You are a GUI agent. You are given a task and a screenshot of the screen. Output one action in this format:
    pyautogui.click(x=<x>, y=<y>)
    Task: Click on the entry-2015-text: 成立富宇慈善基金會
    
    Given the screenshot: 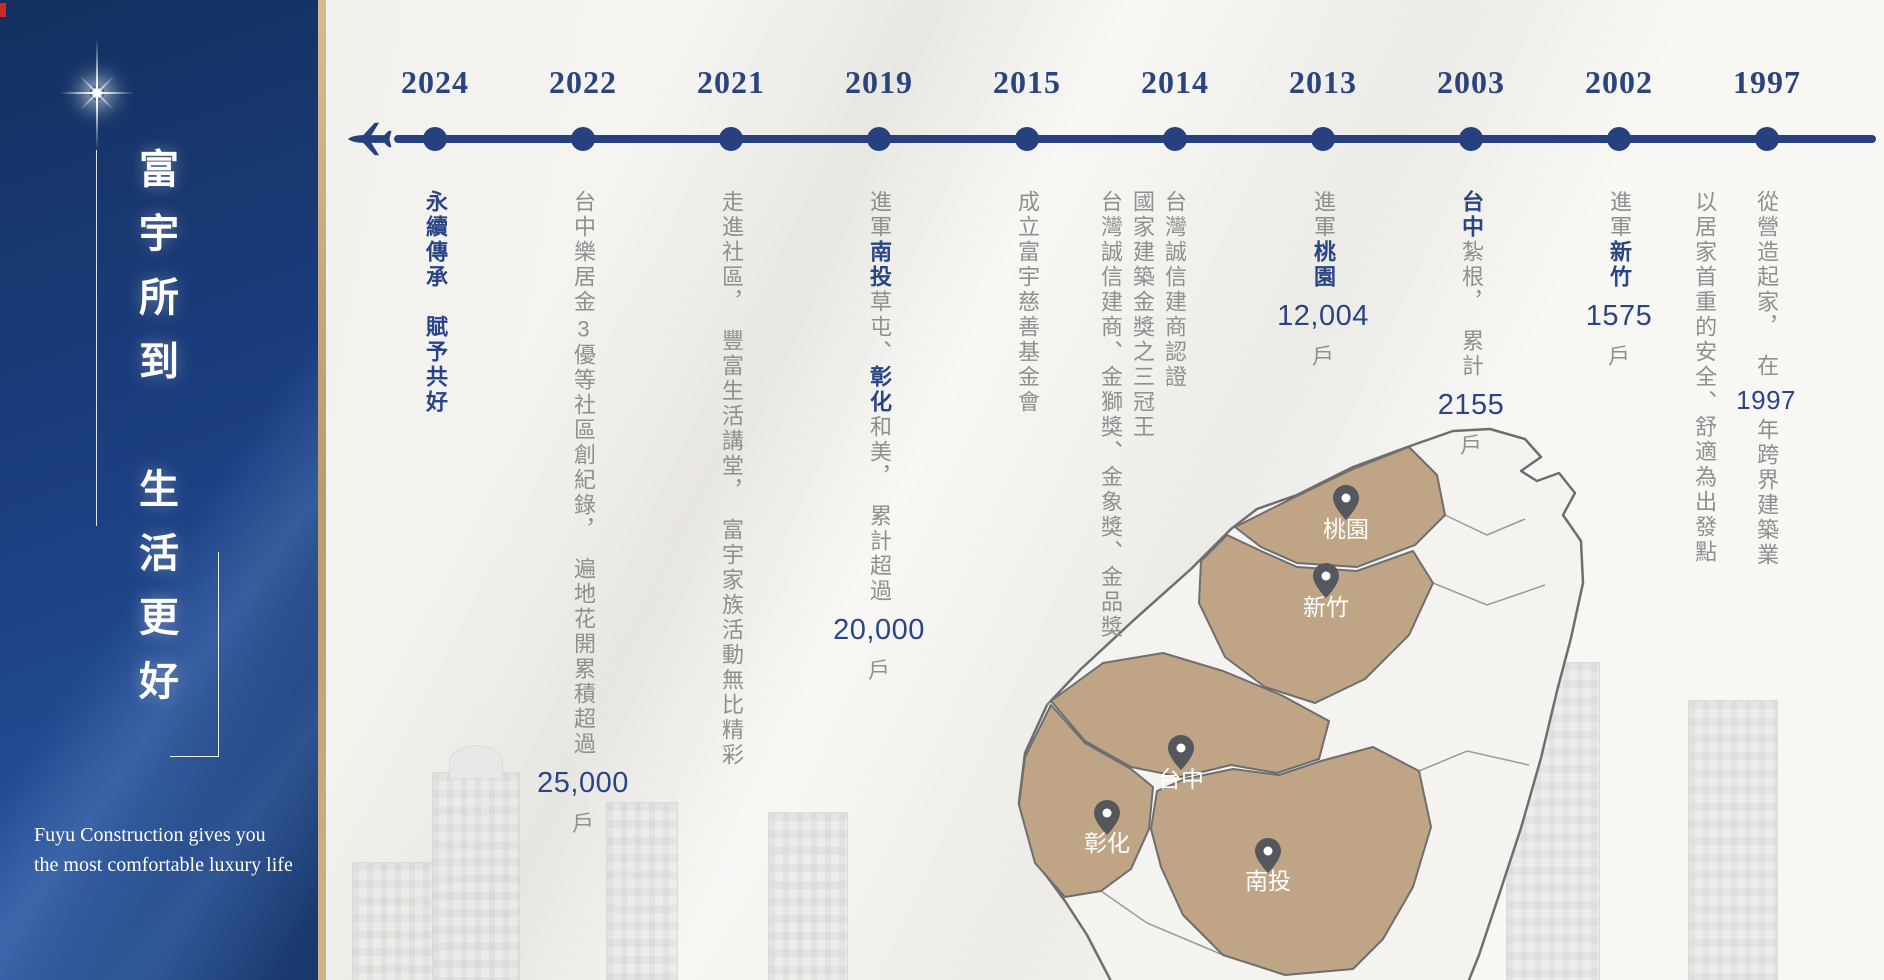 What is the action you would take?
    pyautogui.click(x=1027, y=302)
    